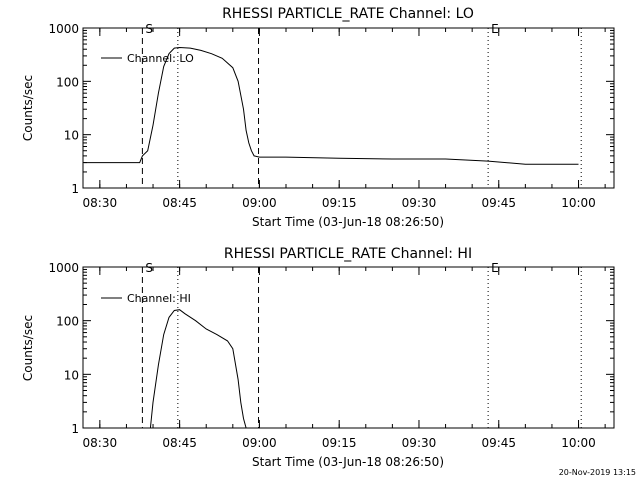  Describe the element at coordinates (67, 322) in the screenshot. I see `hi-y-tick-label: 100` at that location.